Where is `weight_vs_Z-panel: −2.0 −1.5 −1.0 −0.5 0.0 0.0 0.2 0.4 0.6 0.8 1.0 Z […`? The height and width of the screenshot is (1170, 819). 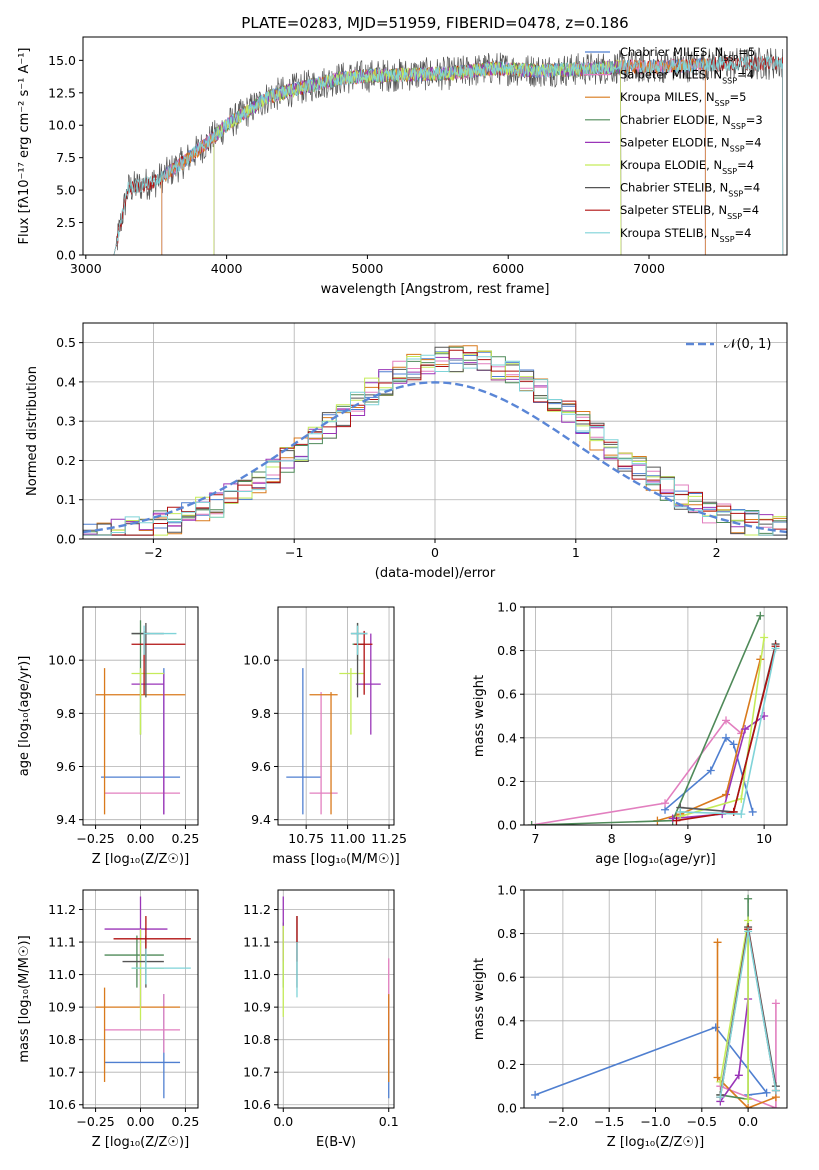
weight_vs_Z-panel: −2.0 −1.5 −1.0 −0.5 0.0 0.0 0.2 0.4 0.6 0.8 1.0 Z [… is located at coordinates (630, 1016).